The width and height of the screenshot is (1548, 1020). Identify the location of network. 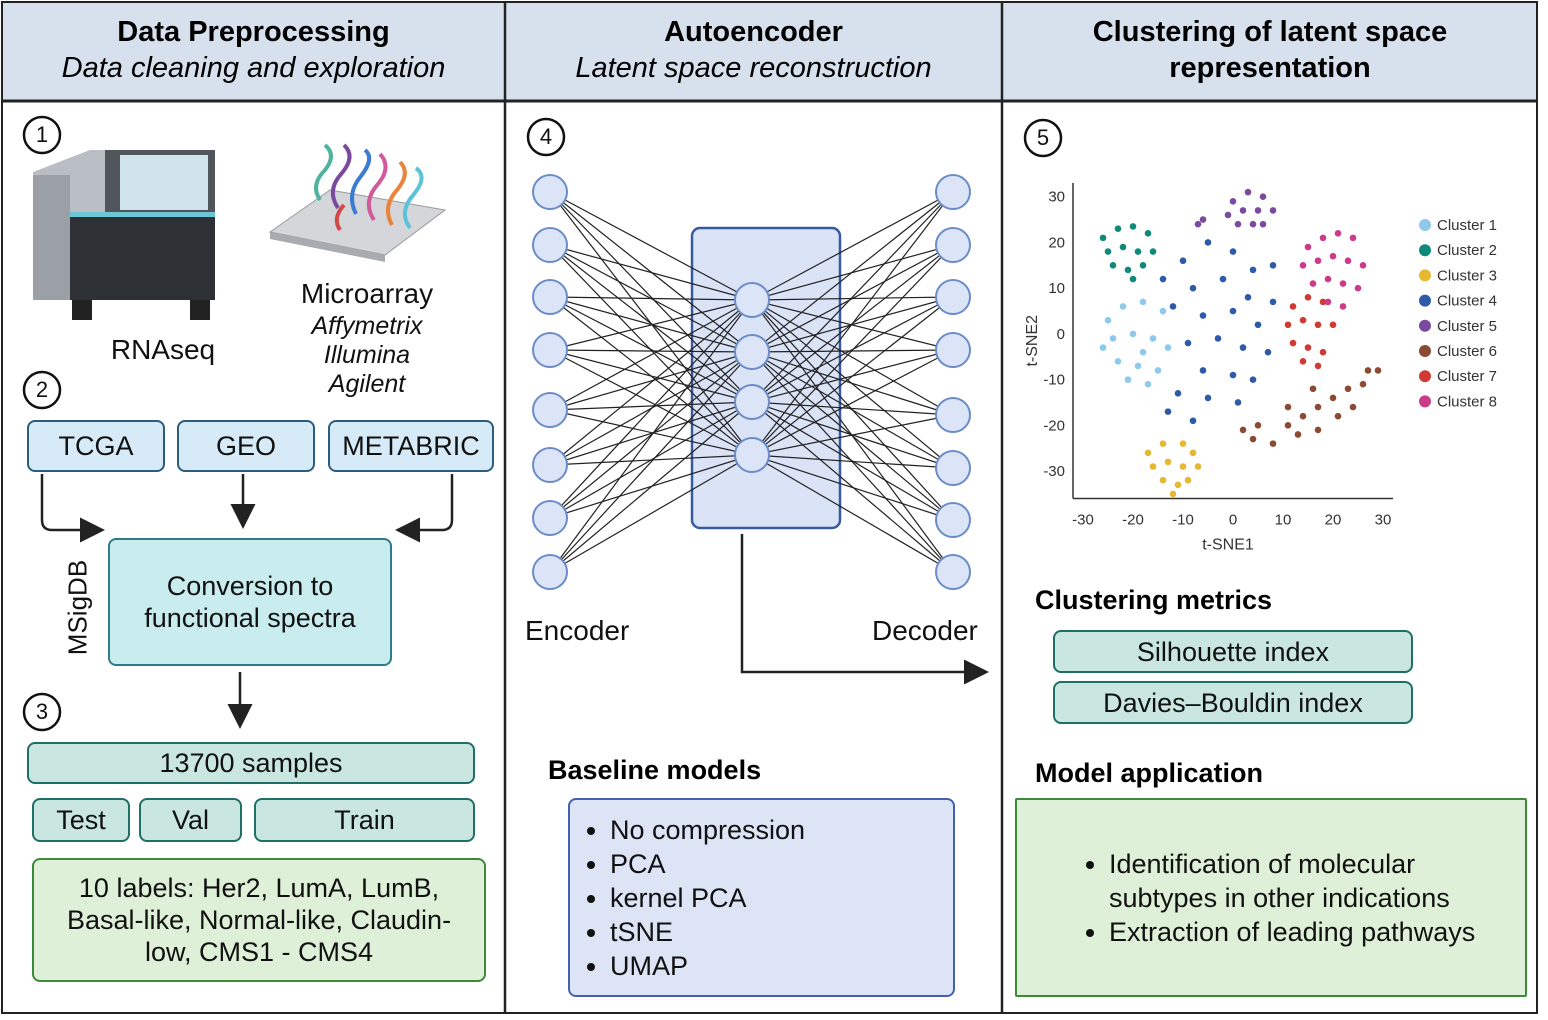
(751, 382).